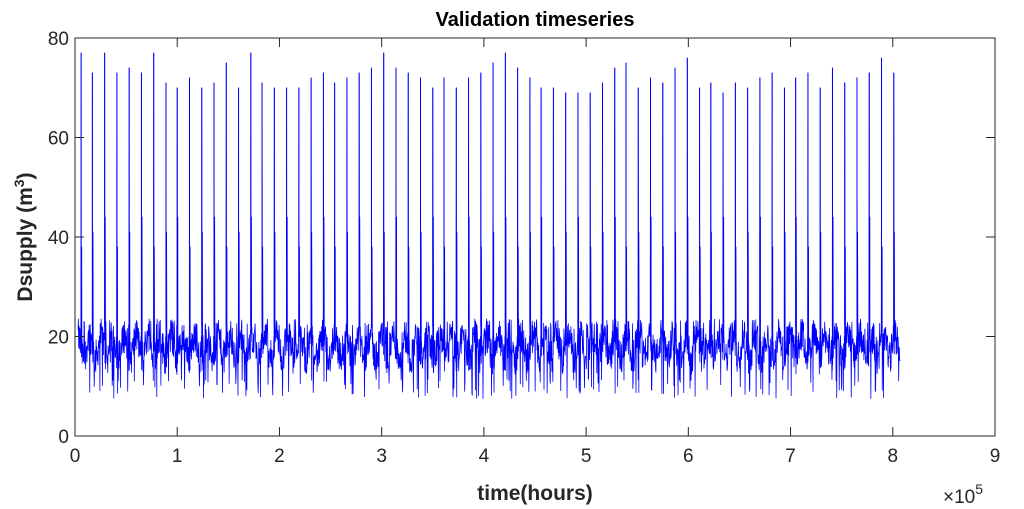 The image size is (1024, 509). Describe the element at coordinates (25, 175) in the screenshot. I see `y-axis-label-close: )` at that location.